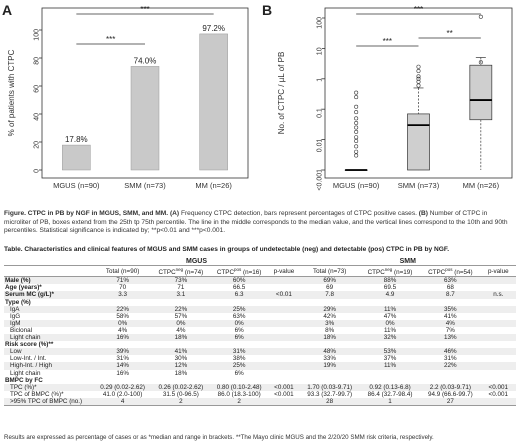  Describe the element at coordinates (329, 352) in the screenshot. I see `table-cell: 48%` at that location.